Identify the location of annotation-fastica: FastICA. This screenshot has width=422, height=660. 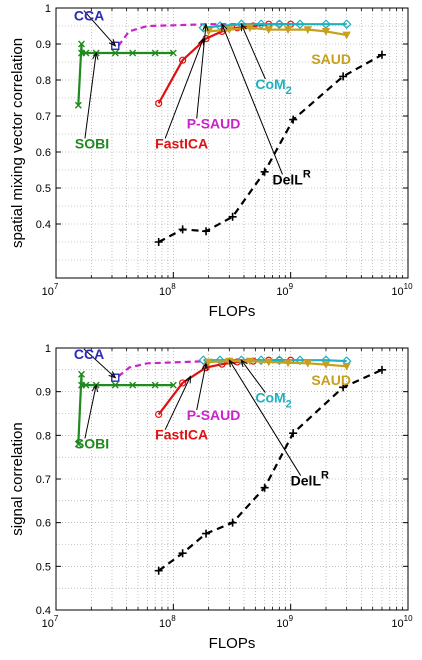
(181, 143).